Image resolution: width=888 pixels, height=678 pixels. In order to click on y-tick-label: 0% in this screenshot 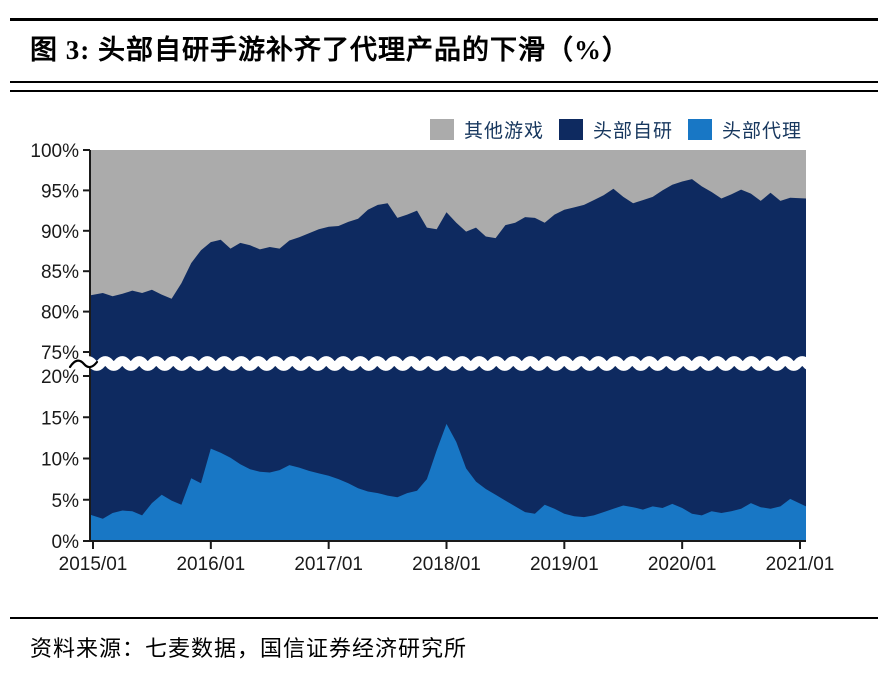, I will do `click(66, 542)`.